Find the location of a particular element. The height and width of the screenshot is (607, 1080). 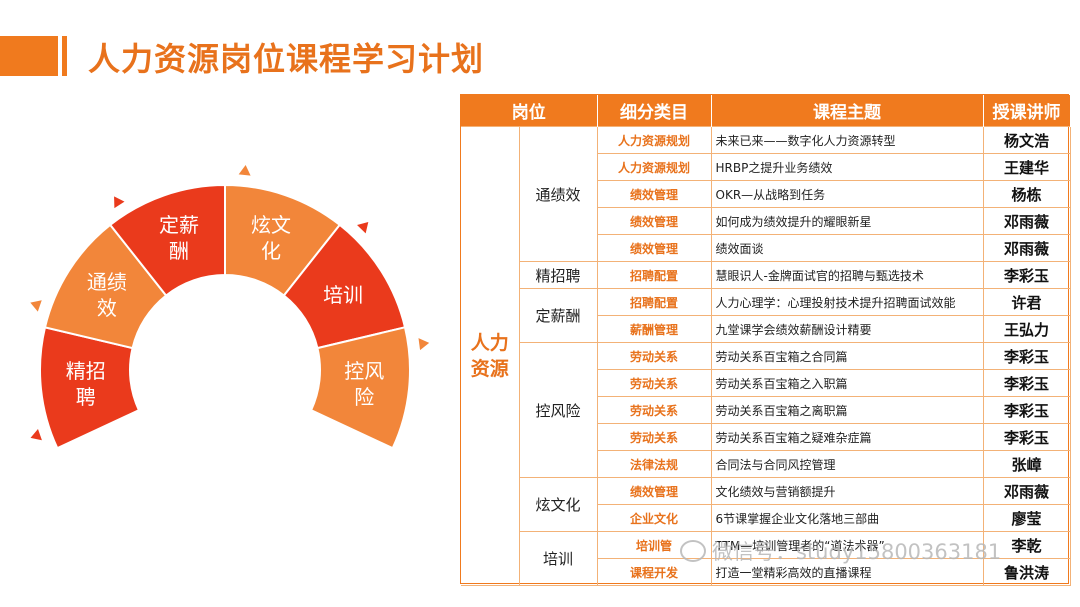

wheel-segment-shape is located at coordinates (360, 388).